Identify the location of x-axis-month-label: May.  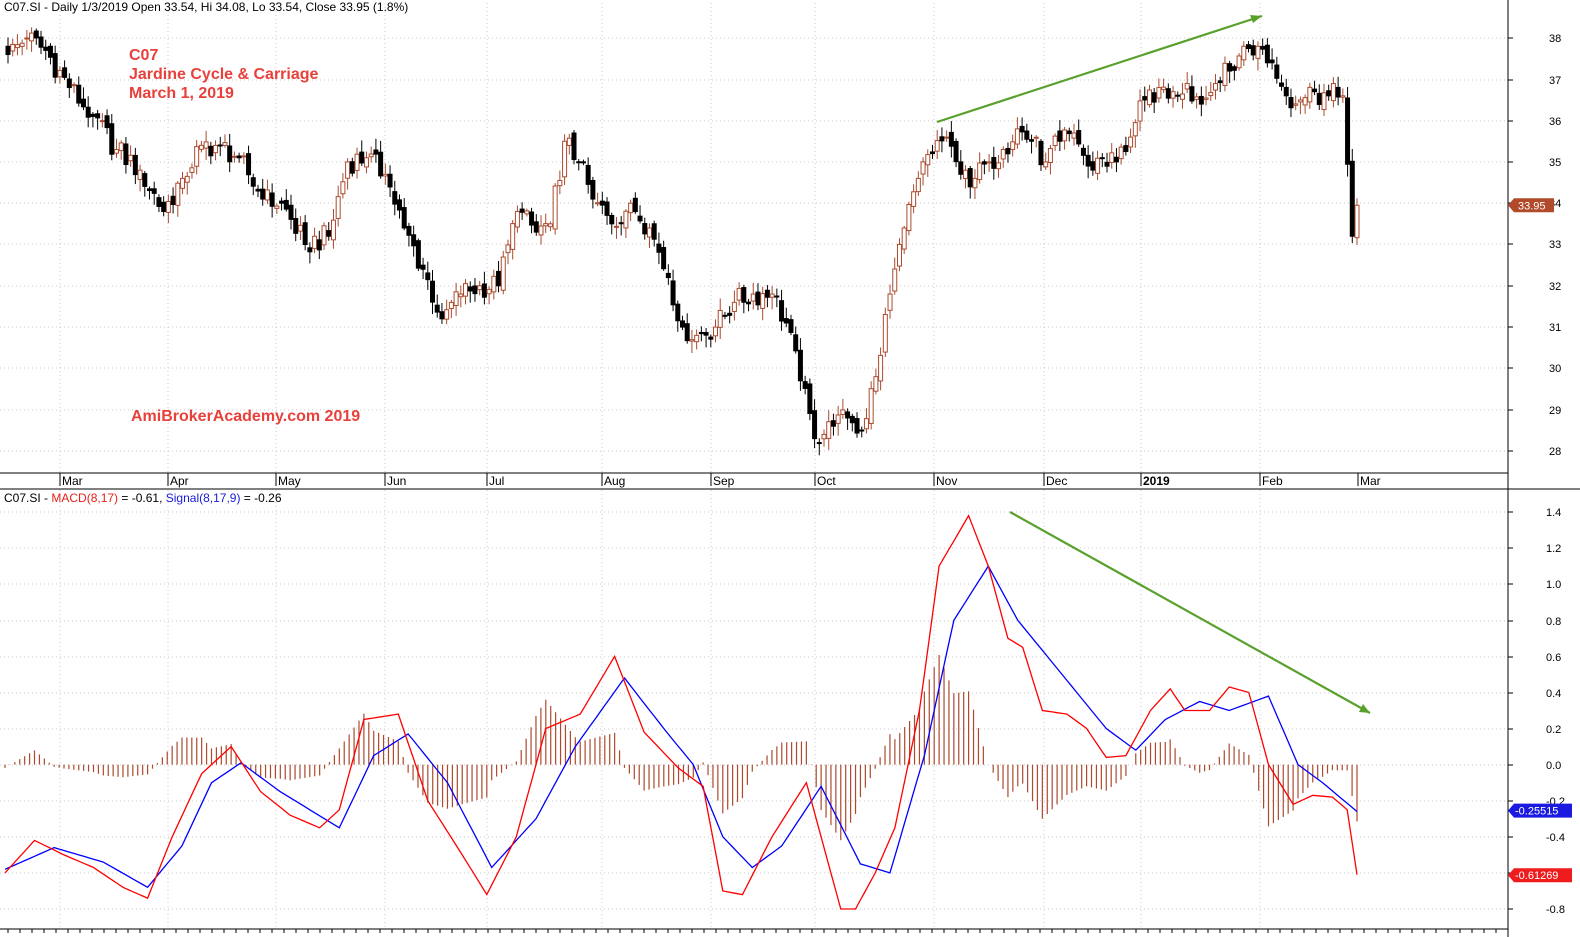
(289, 481).